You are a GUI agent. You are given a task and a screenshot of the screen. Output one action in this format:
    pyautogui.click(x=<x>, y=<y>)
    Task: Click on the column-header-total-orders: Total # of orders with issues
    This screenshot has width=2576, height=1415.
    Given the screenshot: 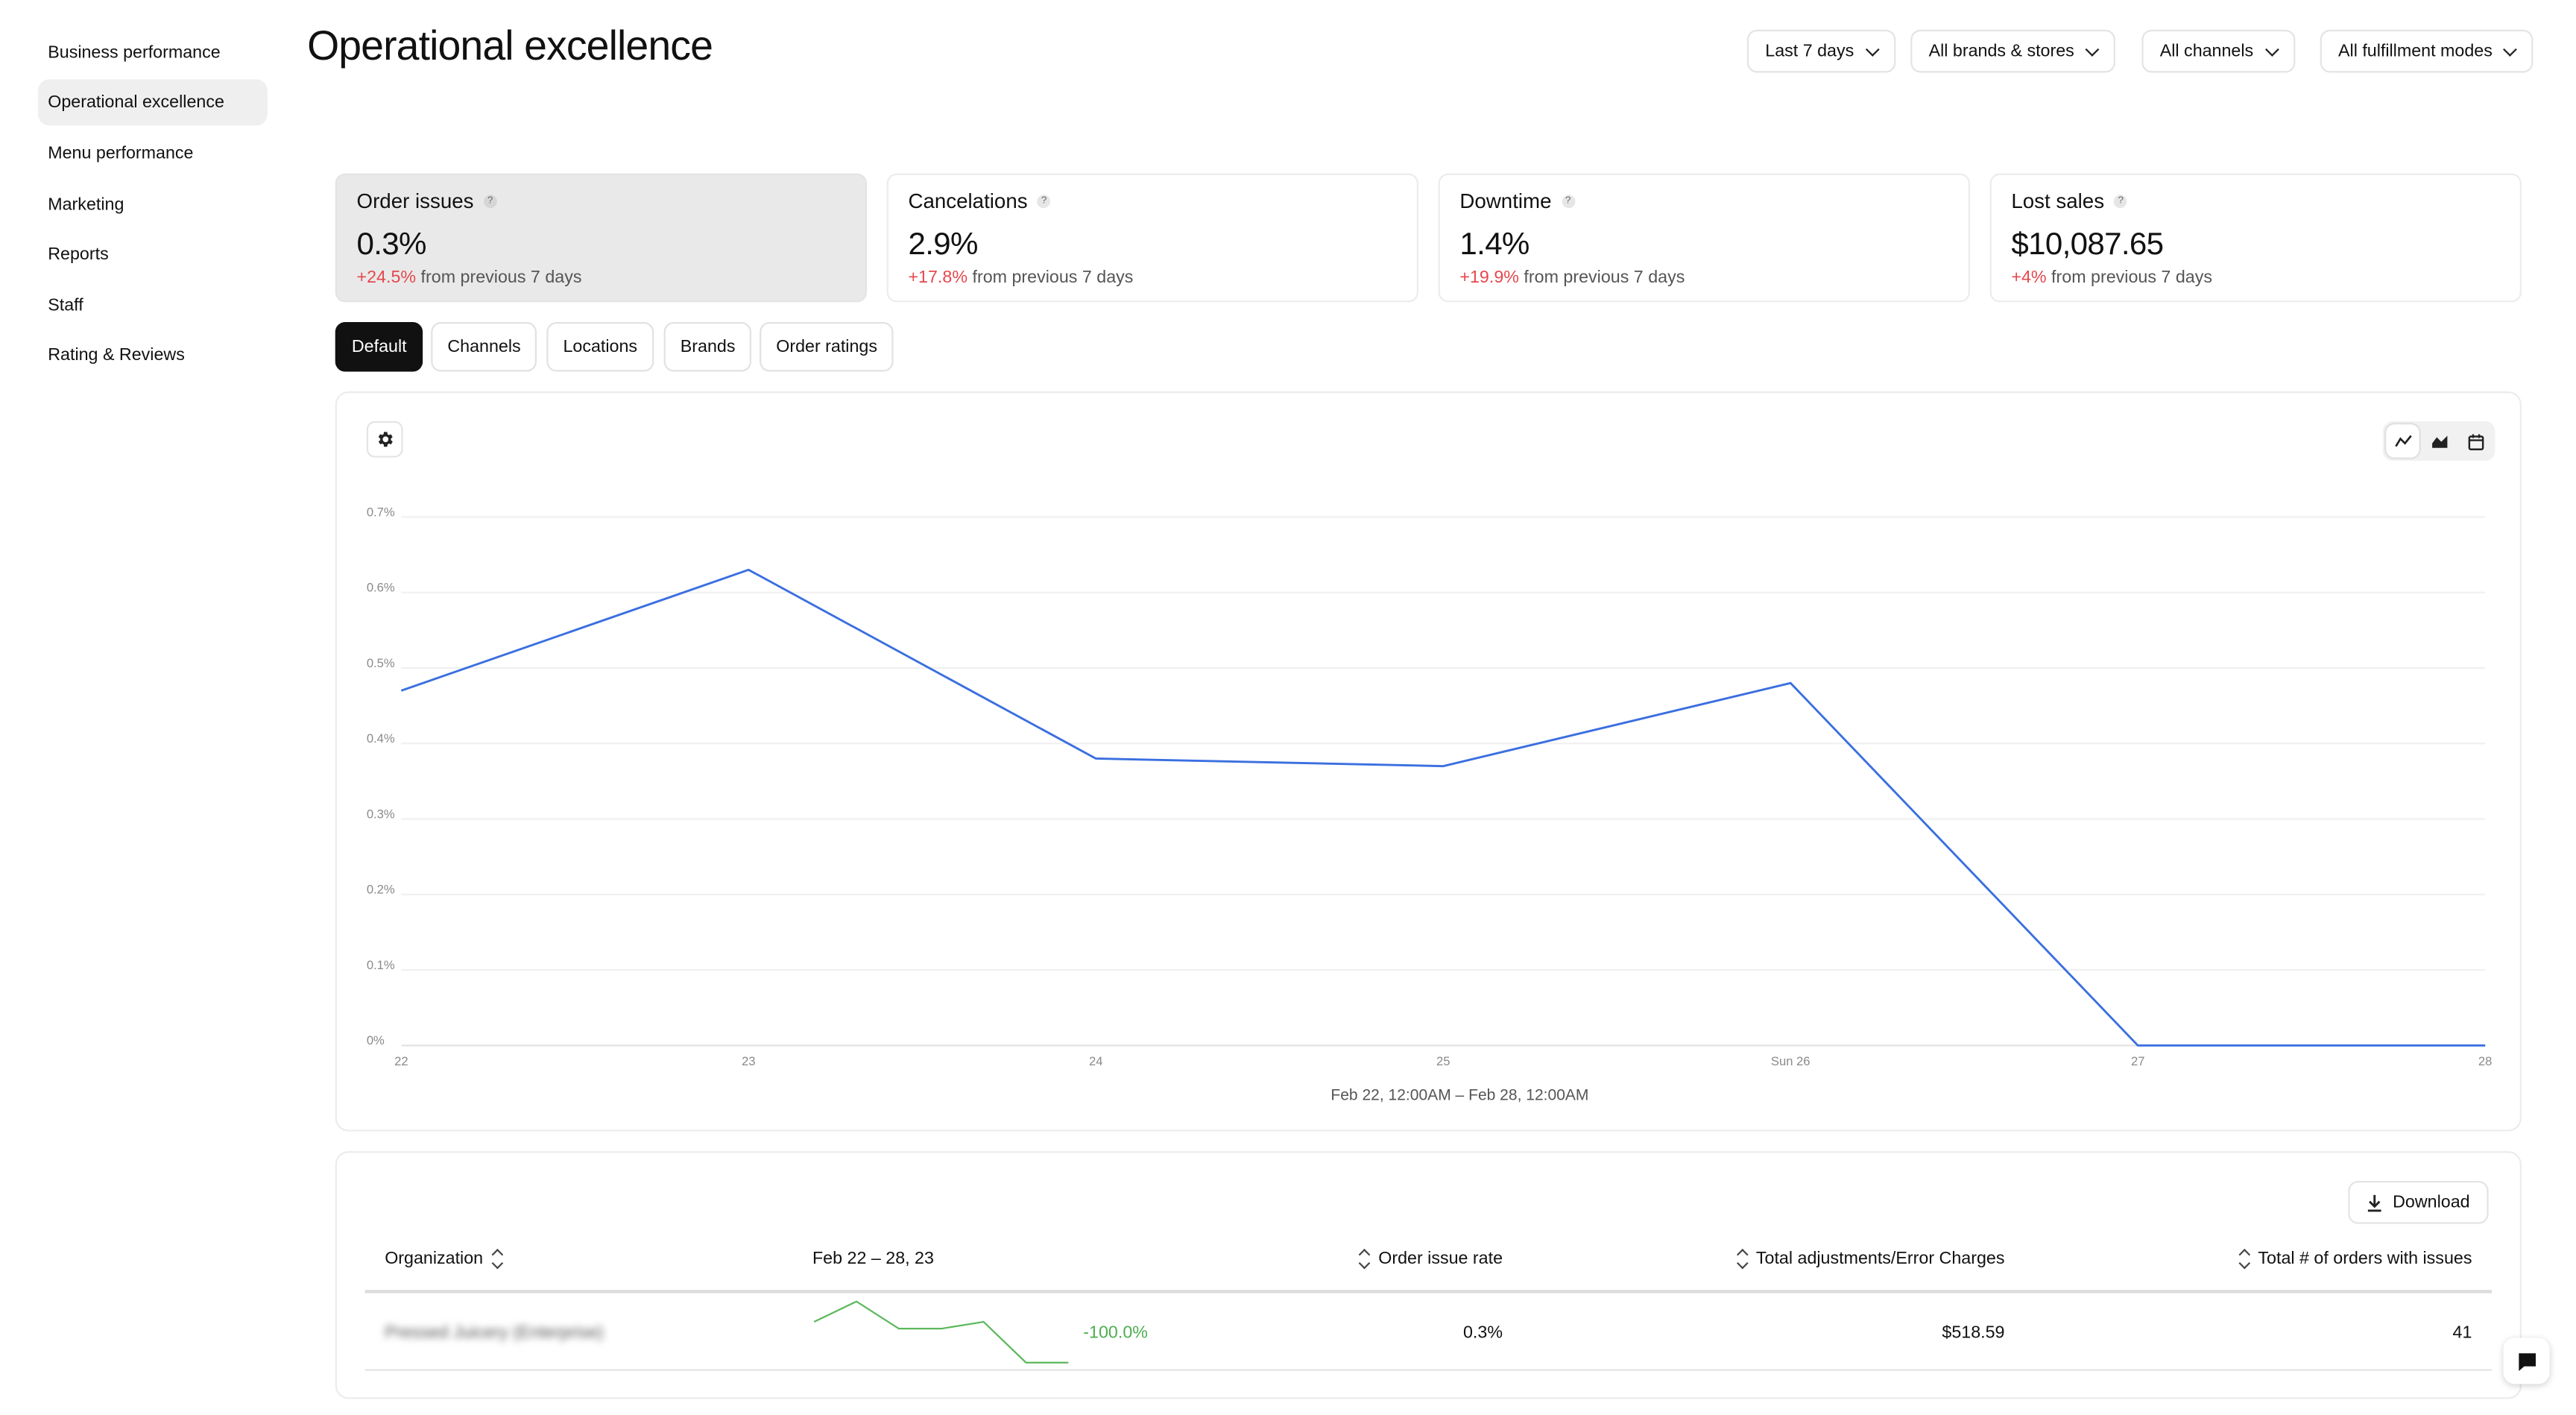 What is the action you would take?
    pyautogui.click(x=2355, y=1258)
    